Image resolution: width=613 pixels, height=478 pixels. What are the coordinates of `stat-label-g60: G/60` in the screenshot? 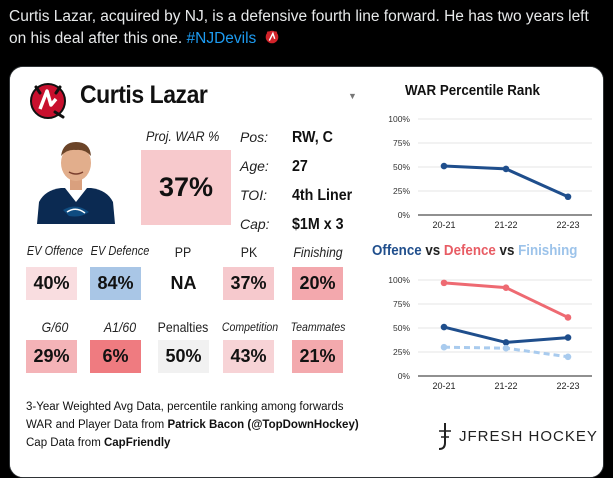 It's located at (55, 327).